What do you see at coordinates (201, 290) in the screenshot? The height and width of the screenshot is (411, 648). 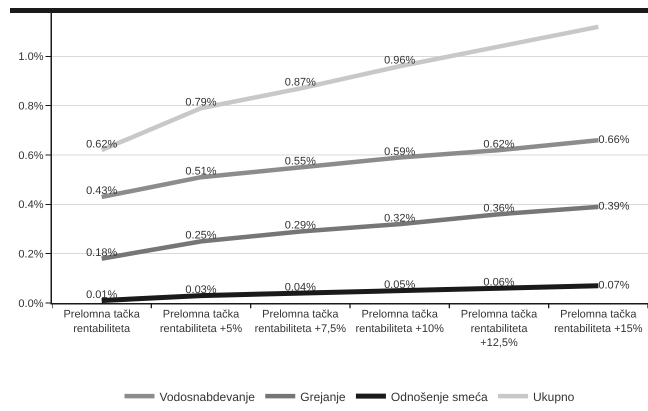 I see `data-label: 0.03%` at bounding box center [201, 290].